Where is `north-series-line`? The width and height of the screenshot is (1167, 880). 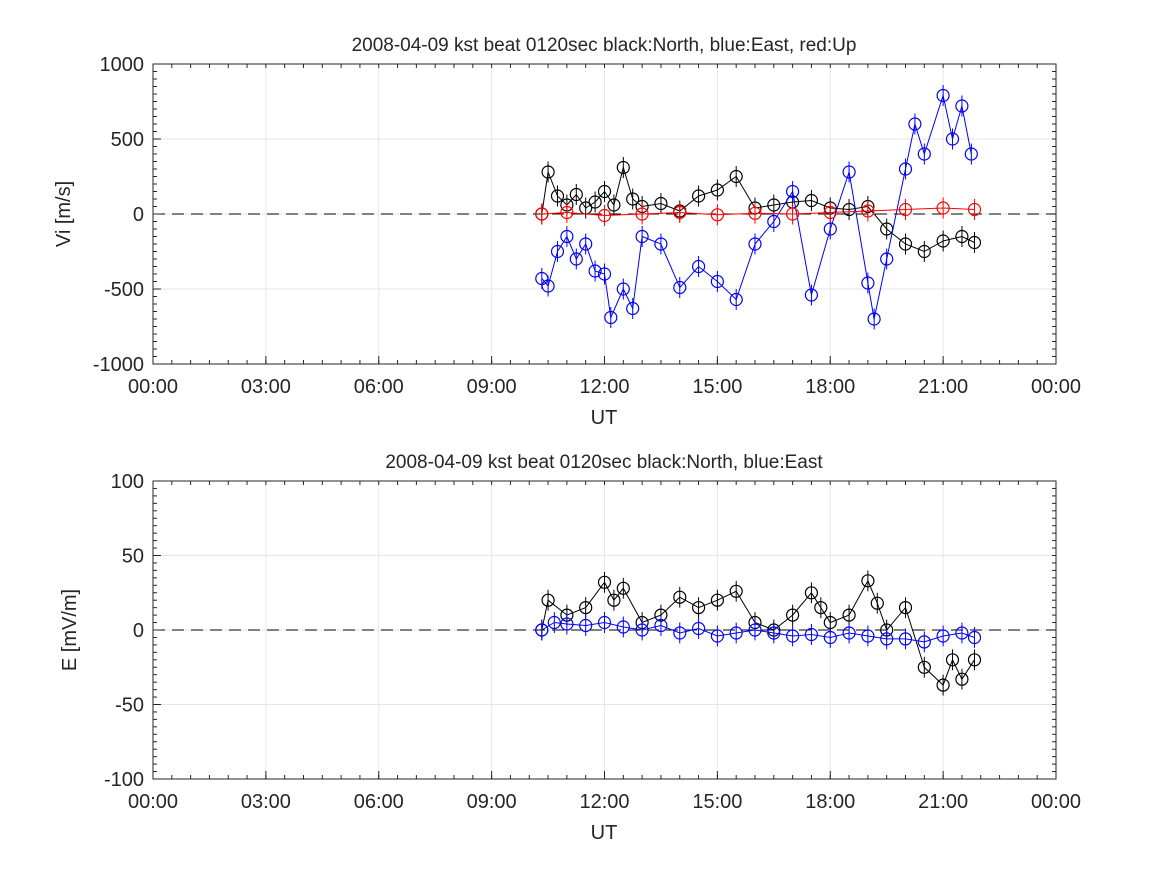
north-series-line is located at coordinates (758, 209).